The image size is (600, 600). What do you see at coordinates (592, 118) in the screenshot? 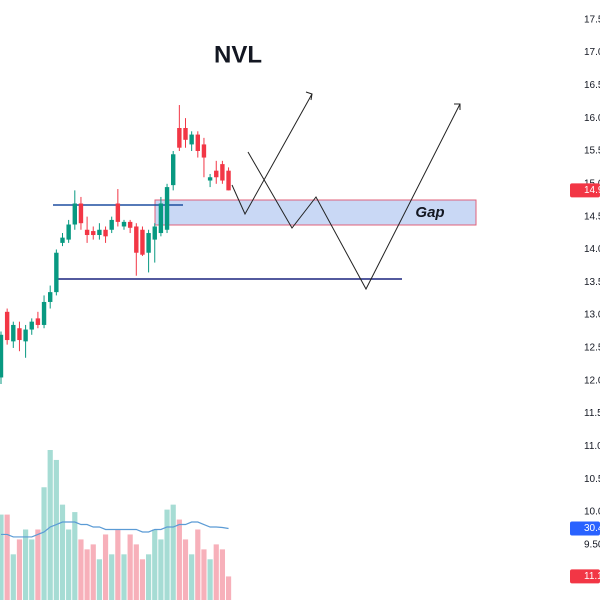
I see `y-tick-label: 16.0` at bounding box center [592, 118].